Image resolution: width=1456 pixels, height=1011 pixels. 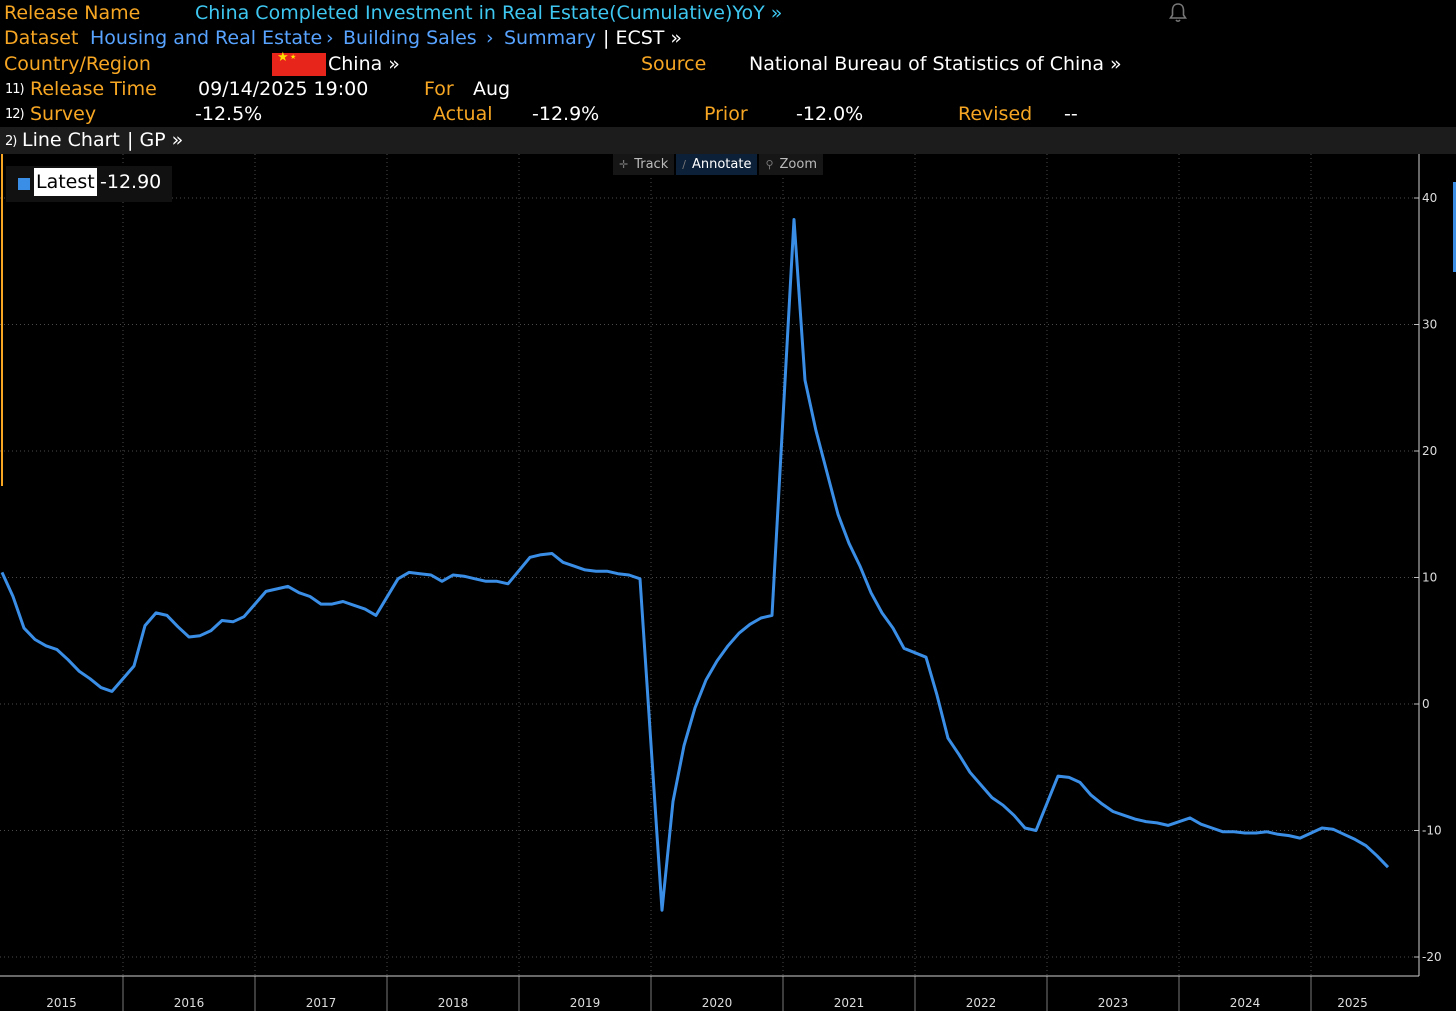 I want to click on country-label: Country/Region, so click(x=77, y=64).